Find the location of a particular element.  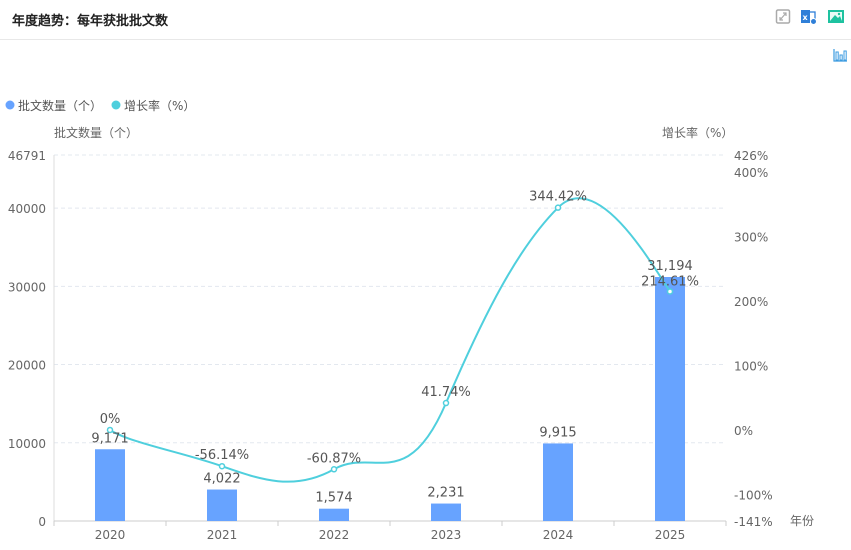

line-data-label: 41.74% is located at coordinates (446, 392).